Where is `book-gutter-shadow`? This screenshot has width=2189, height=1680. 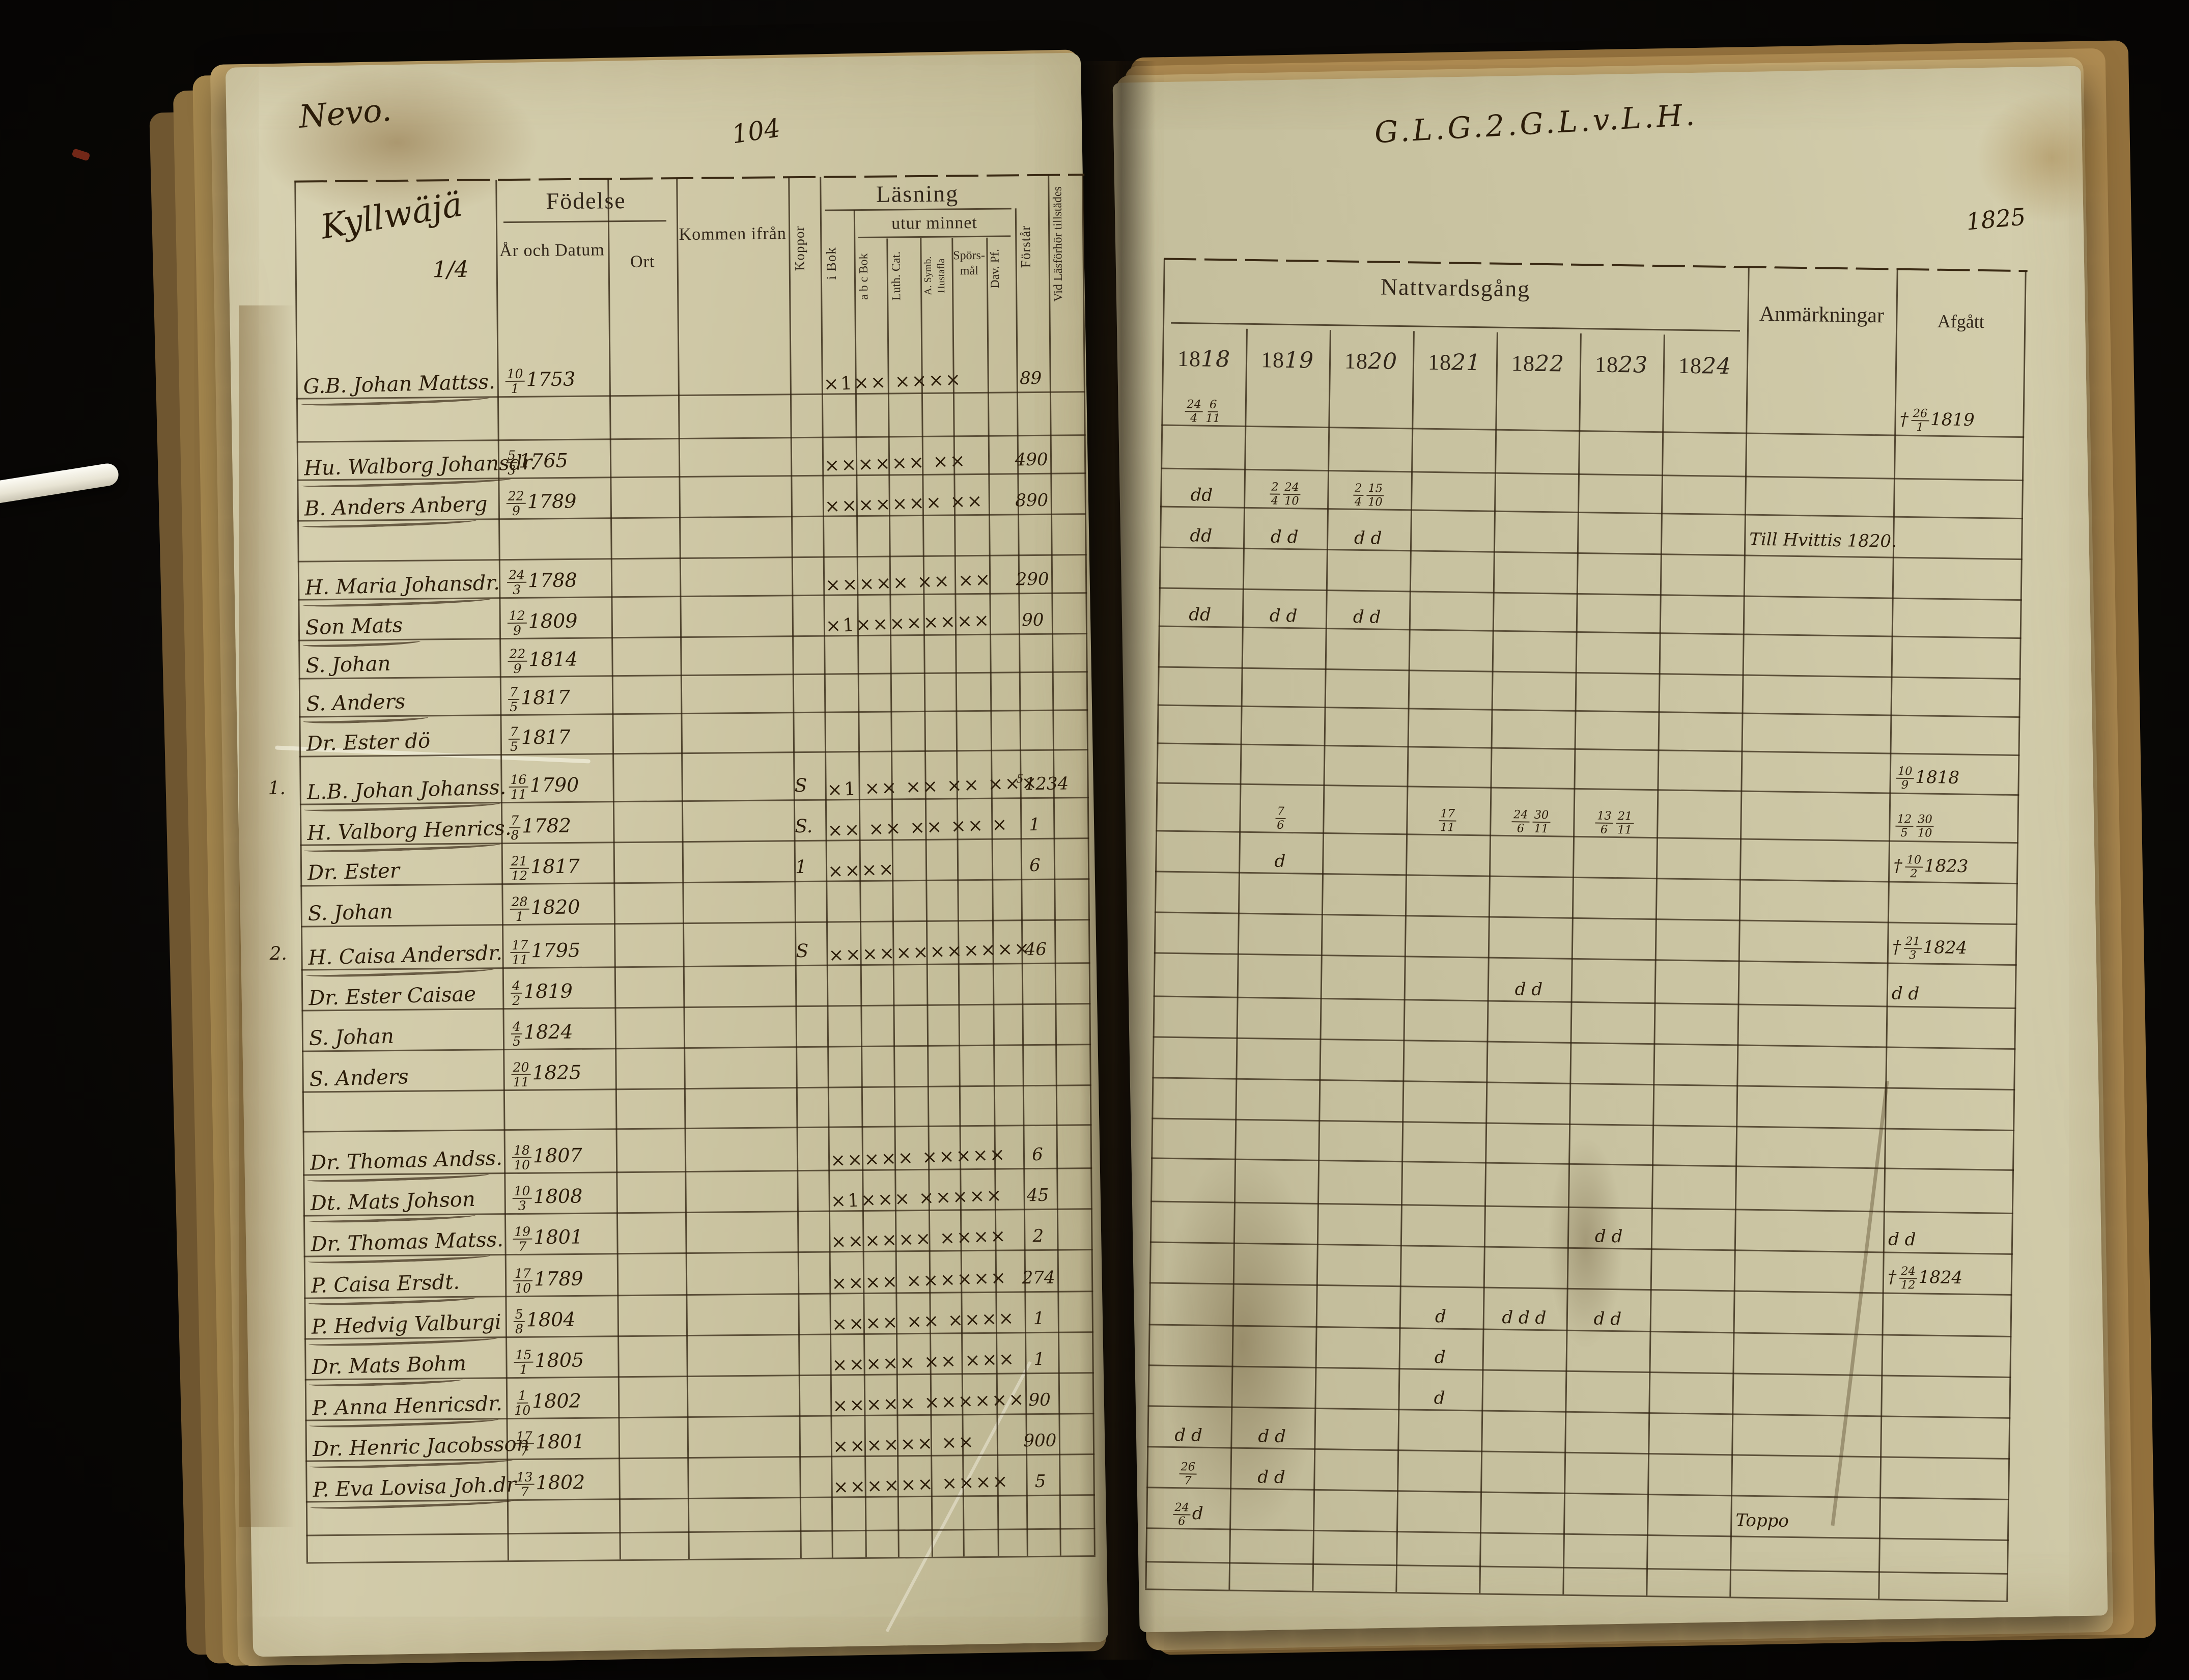
book-gutter-shadow is located at coordinates (1118, 860).